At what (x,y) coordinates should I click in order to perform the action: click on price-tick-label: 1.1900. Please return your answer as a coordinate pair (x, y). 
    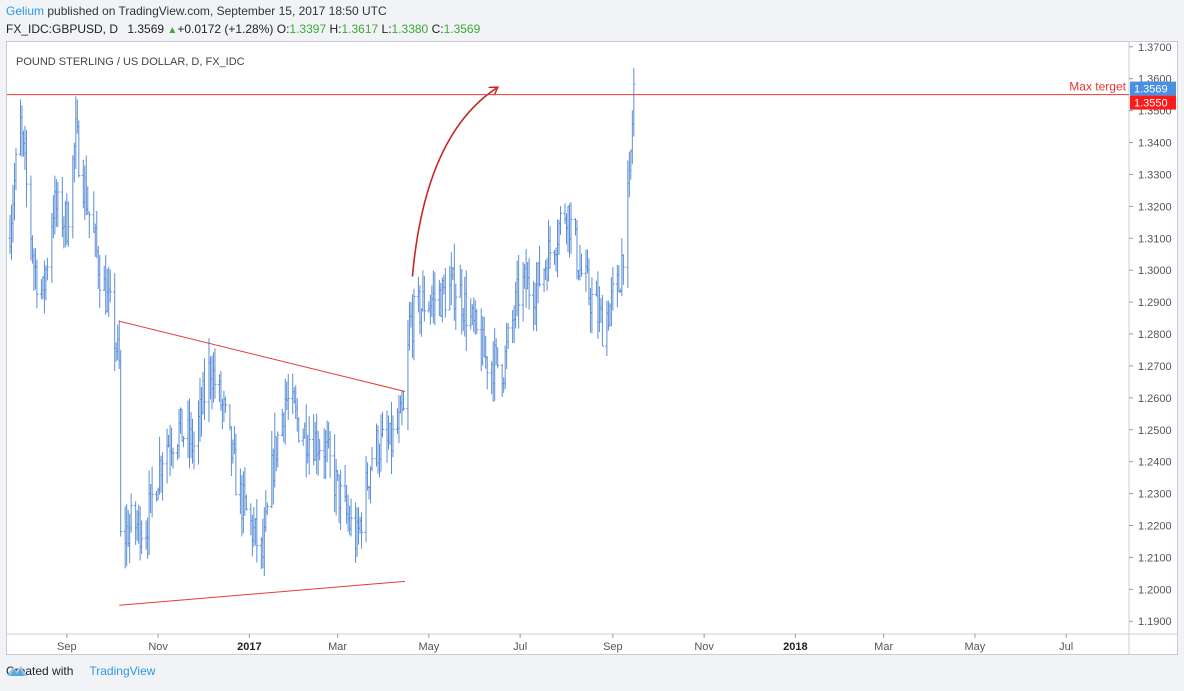
    Looking at the image, I should click on (1155, 622).